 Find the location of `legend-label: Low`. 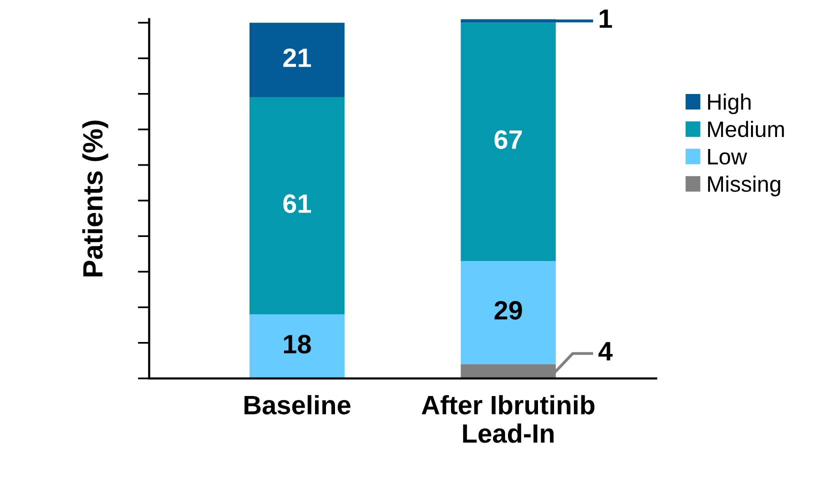

legend-label: Low is located at coordinates (728, 157).